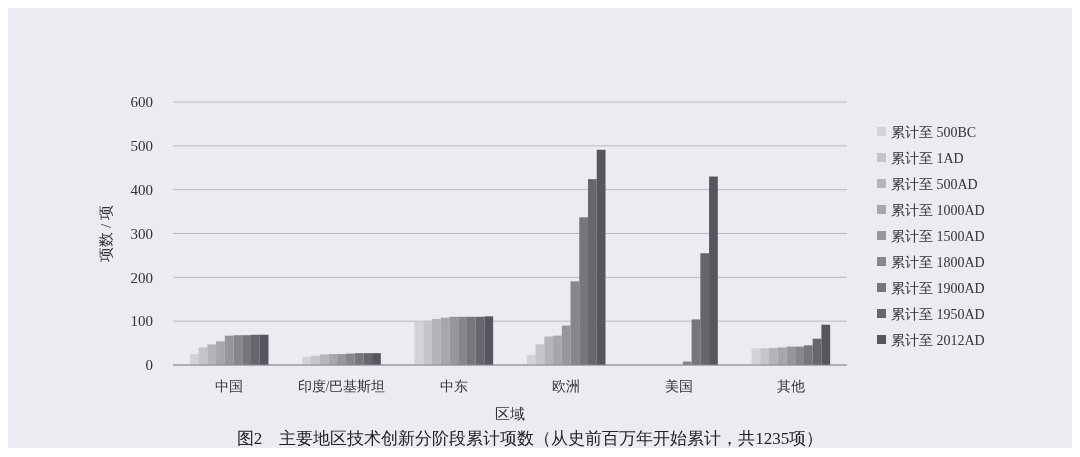  I want to click on x-tick-label: 其他, so click(790, 386).